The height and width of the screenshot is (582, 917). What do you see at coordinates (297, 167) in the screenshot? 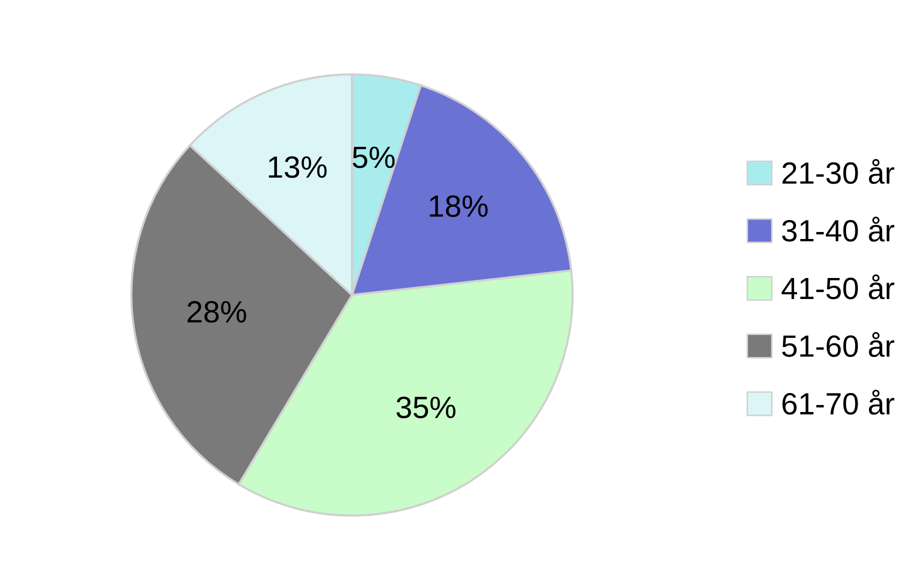
I see `data-label: 13%` at bounding box center [297, 167].